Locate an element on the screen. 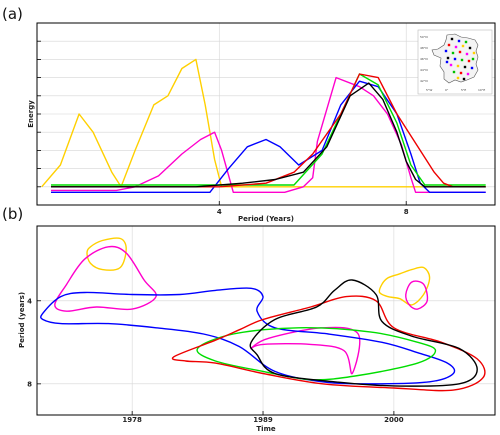  inset-lat-label: 46°N is located at coordinates (424, 59).